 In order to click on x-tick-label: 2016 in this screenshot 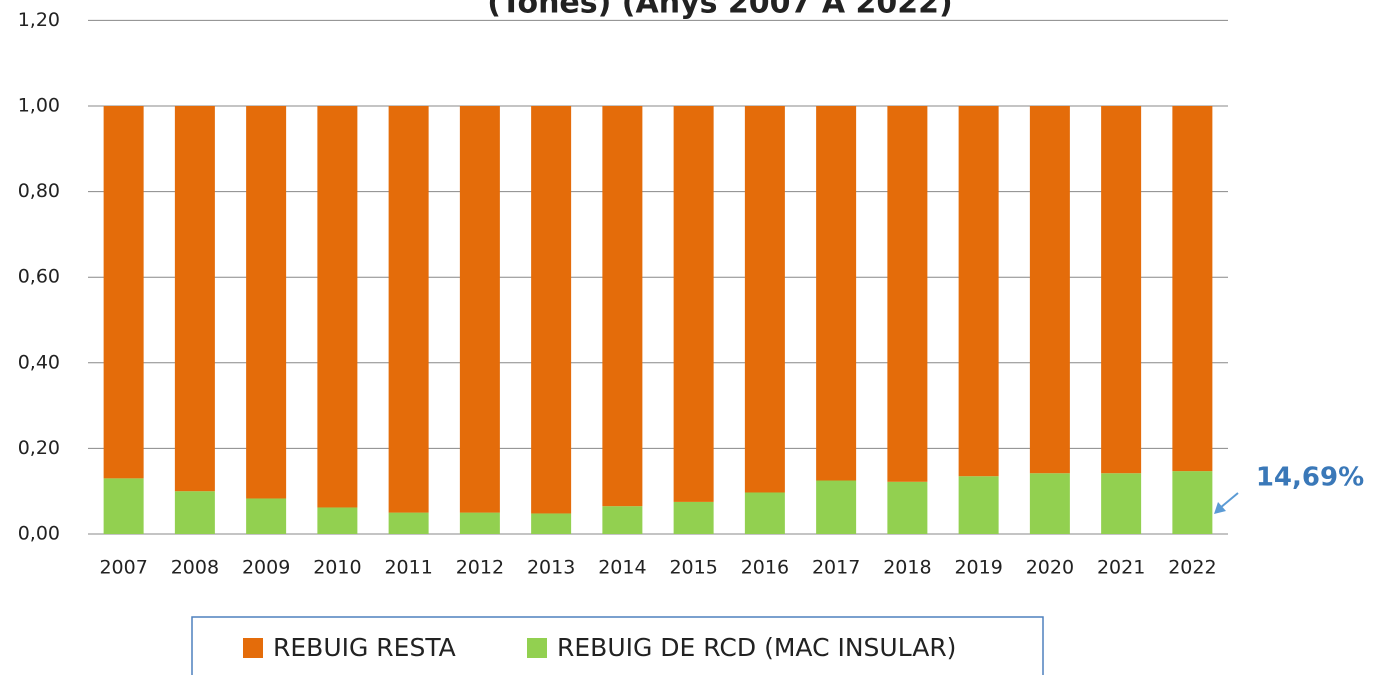, I will do `click(765, 568)`.